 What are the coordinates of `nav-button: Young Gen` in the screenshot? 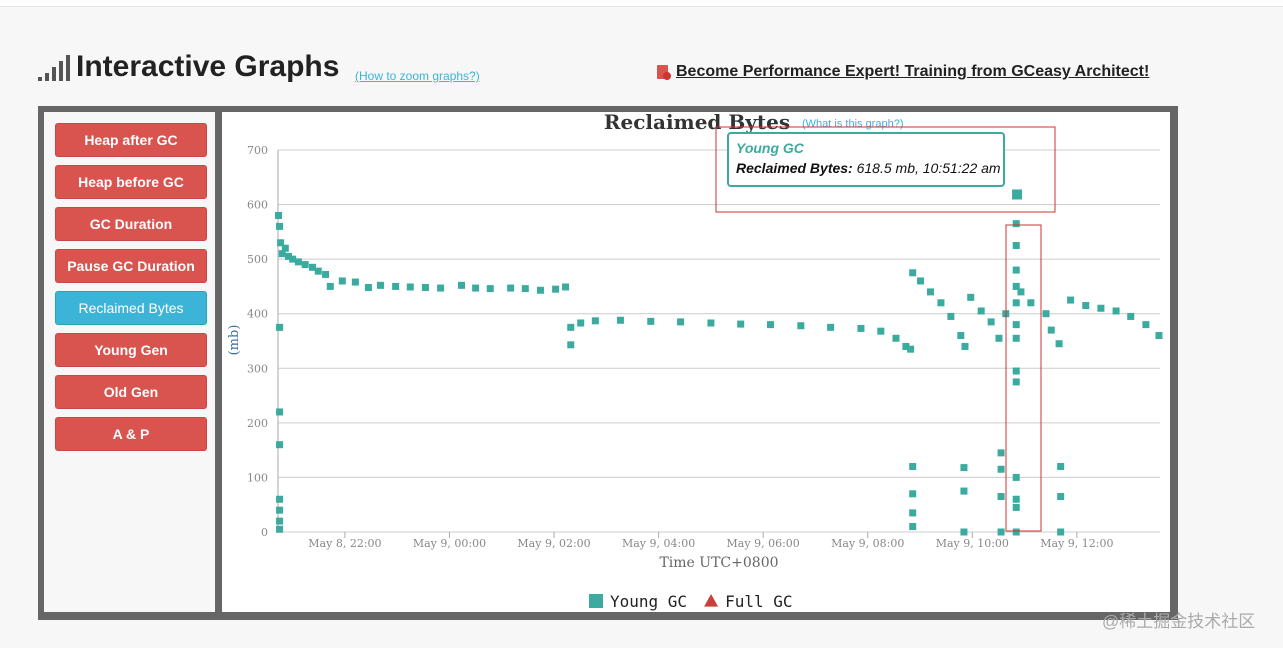 It's located at (131, 350).